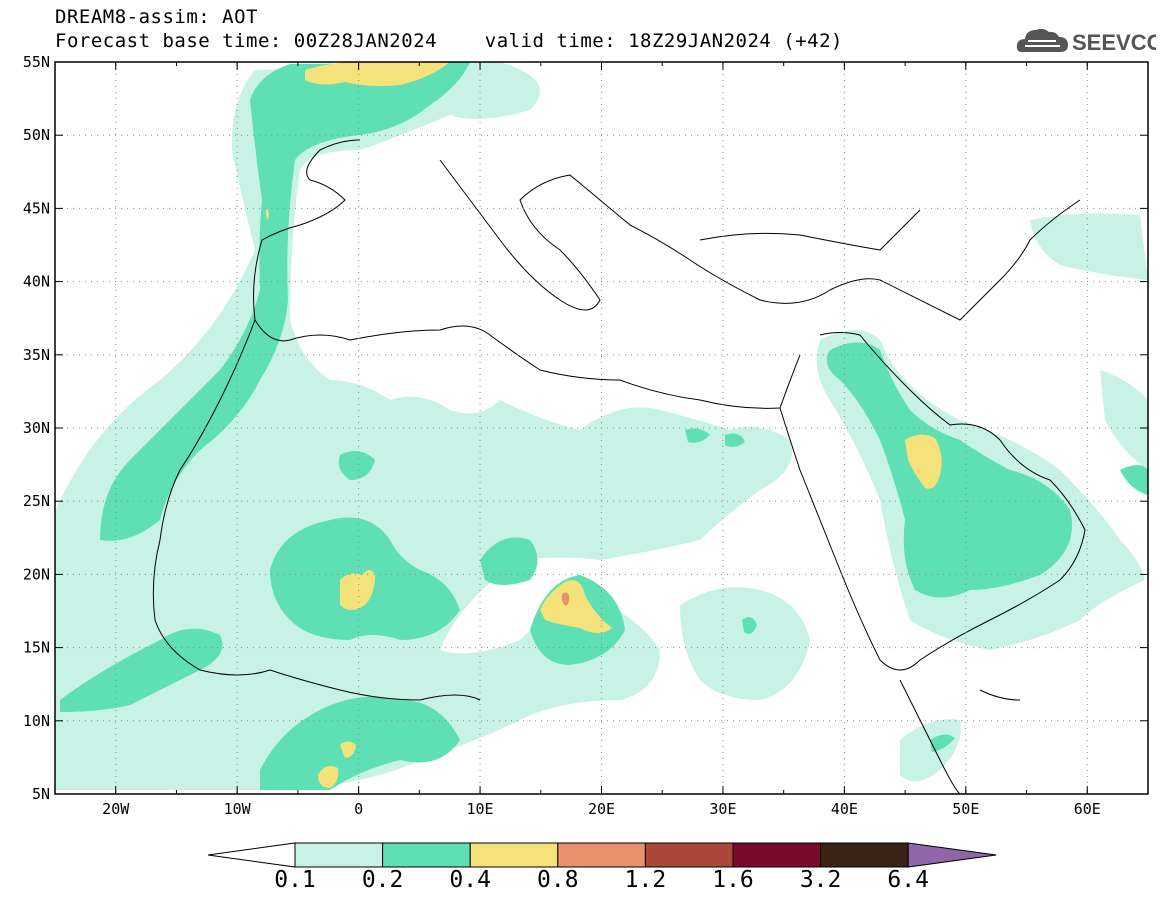 The image size is (1165, 905). I want to click on lat-label: 5N, so click(41, 794).